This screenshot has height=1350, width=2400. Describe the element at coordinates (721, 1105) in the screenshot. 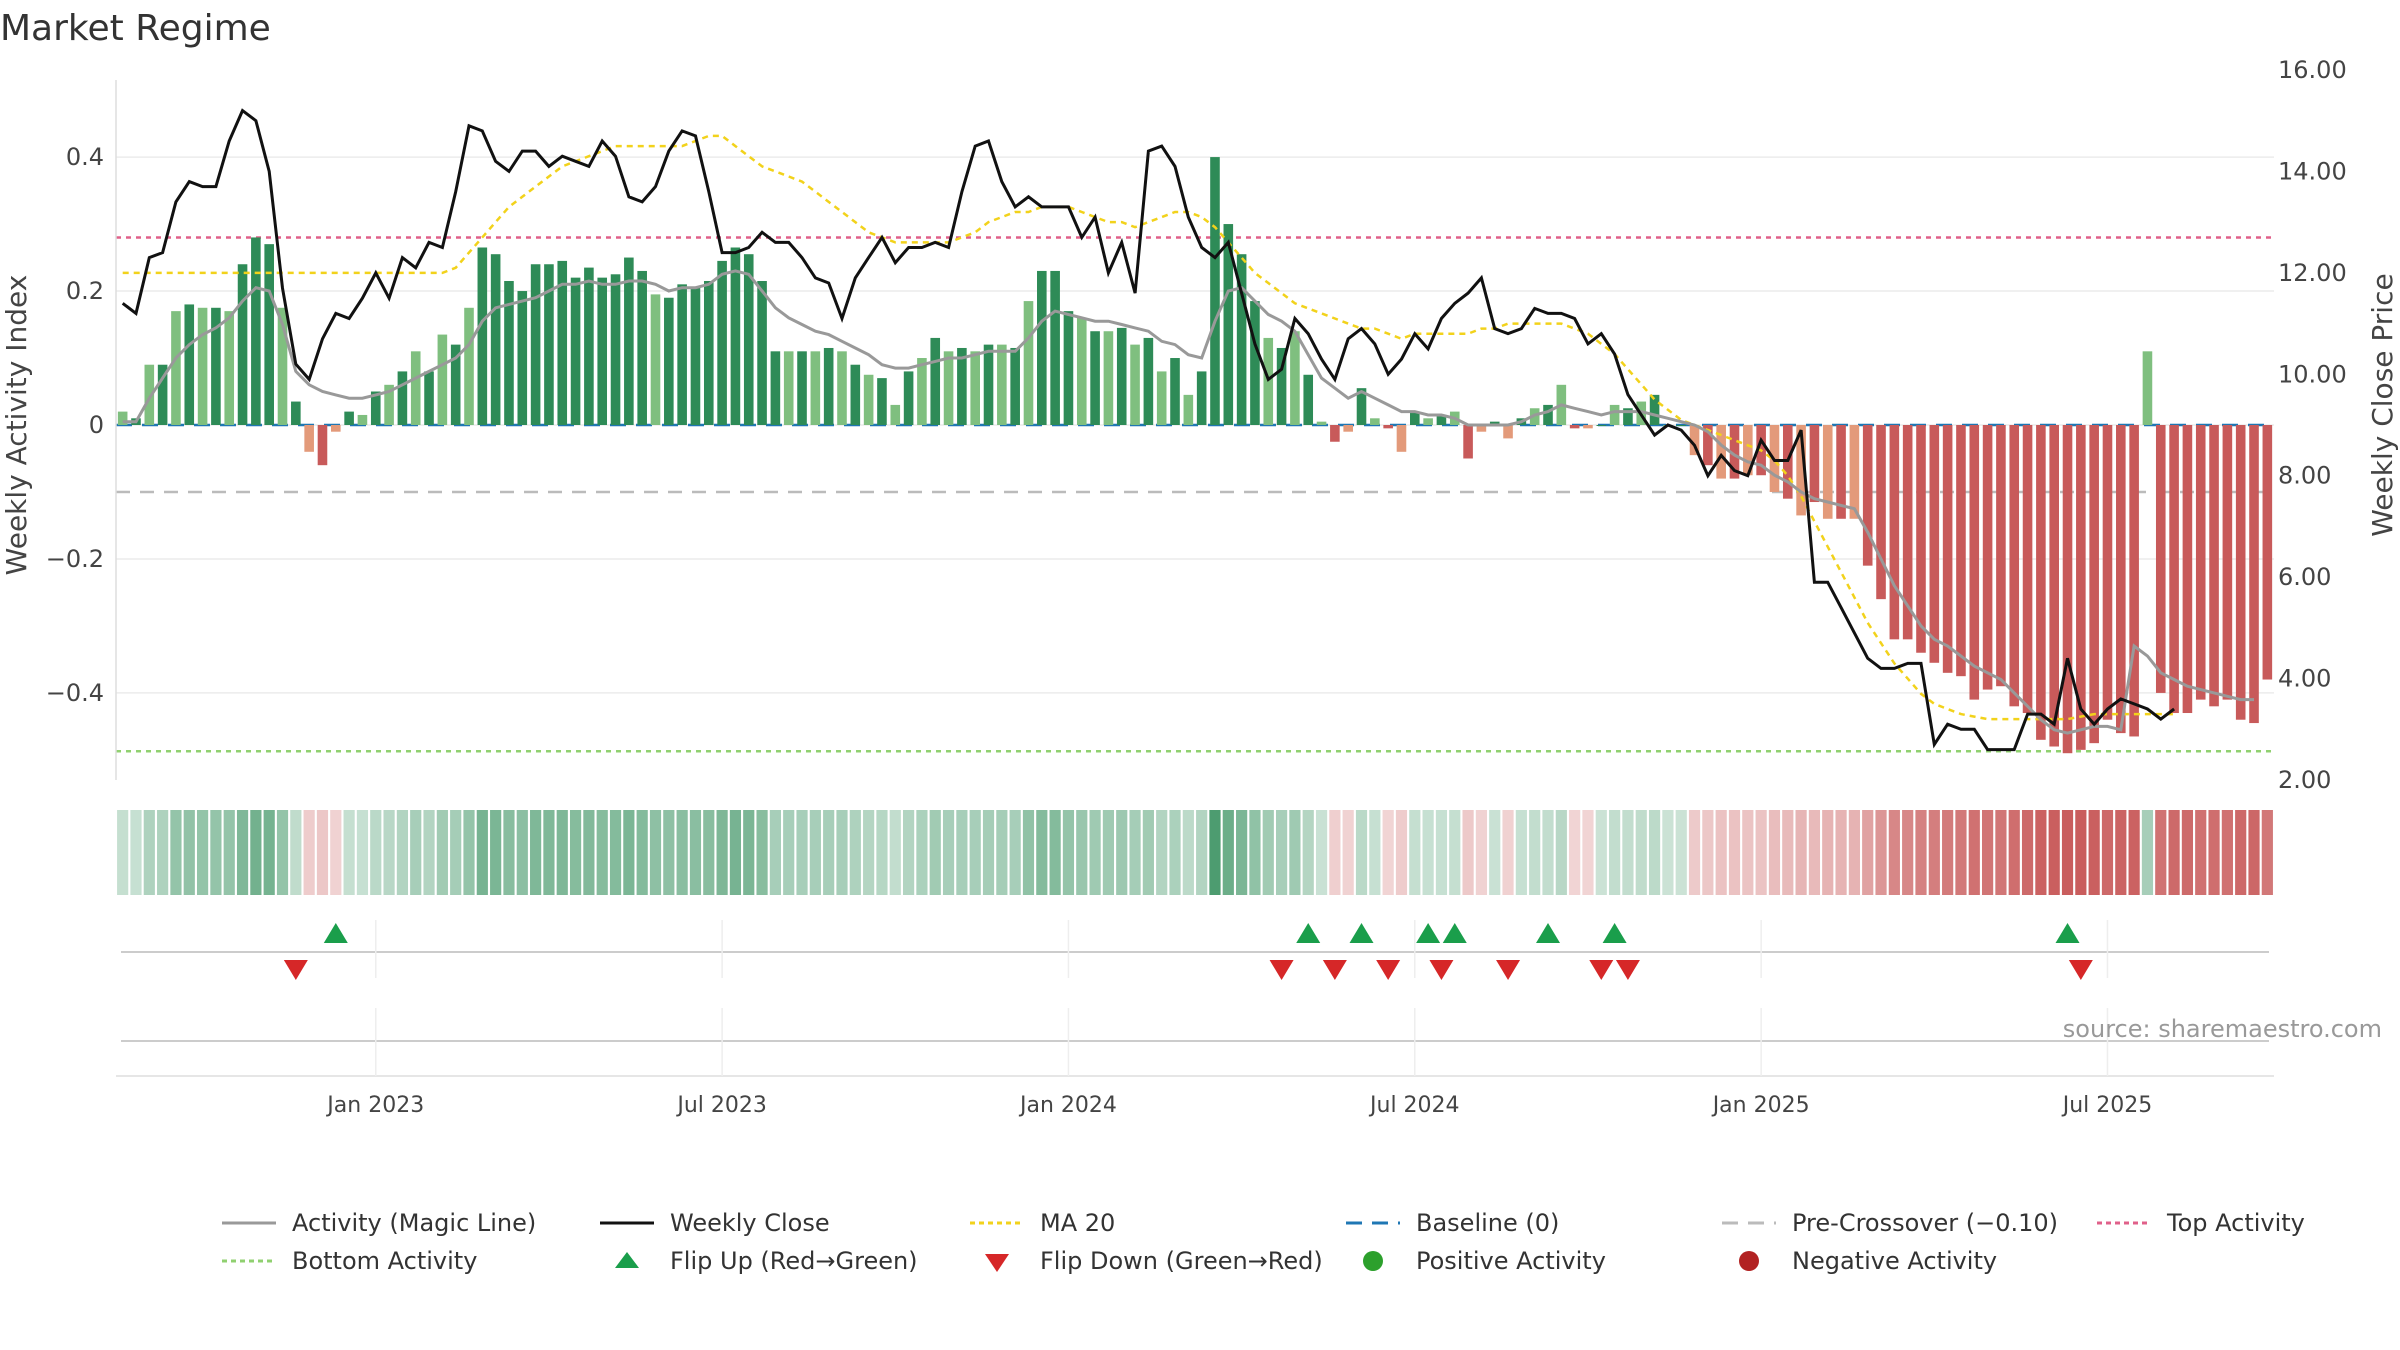

I see `x-tick-label: Jul 2023` at that location.